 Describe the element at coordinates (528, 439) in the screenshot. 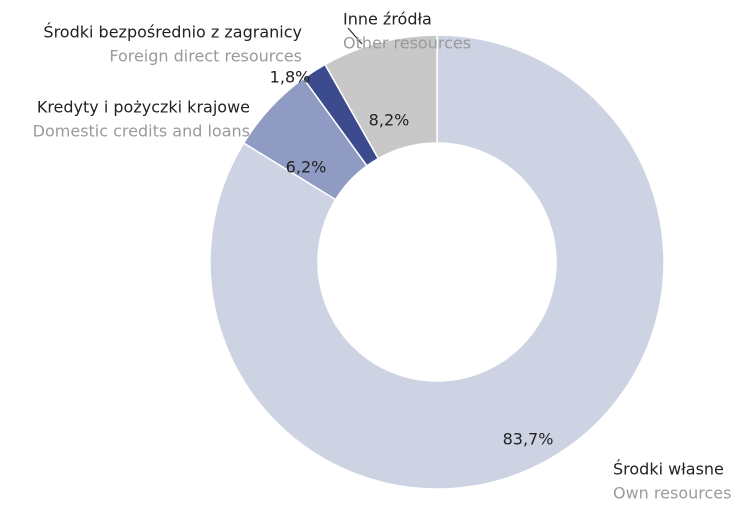

I see `value-label: 83,7%` at that location.